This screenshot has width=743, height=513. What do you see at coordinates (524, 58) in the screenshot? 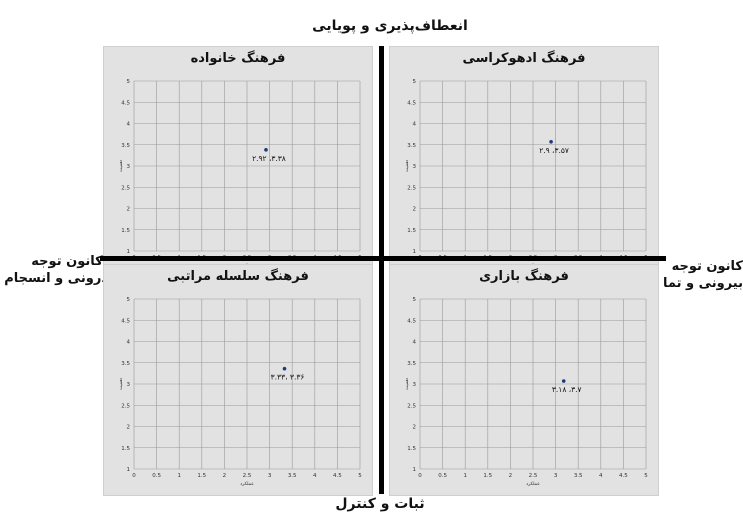
I see `chart-title-adhocracy: فرهنگ ادهوکراسی` at bounding box center [524, 58].